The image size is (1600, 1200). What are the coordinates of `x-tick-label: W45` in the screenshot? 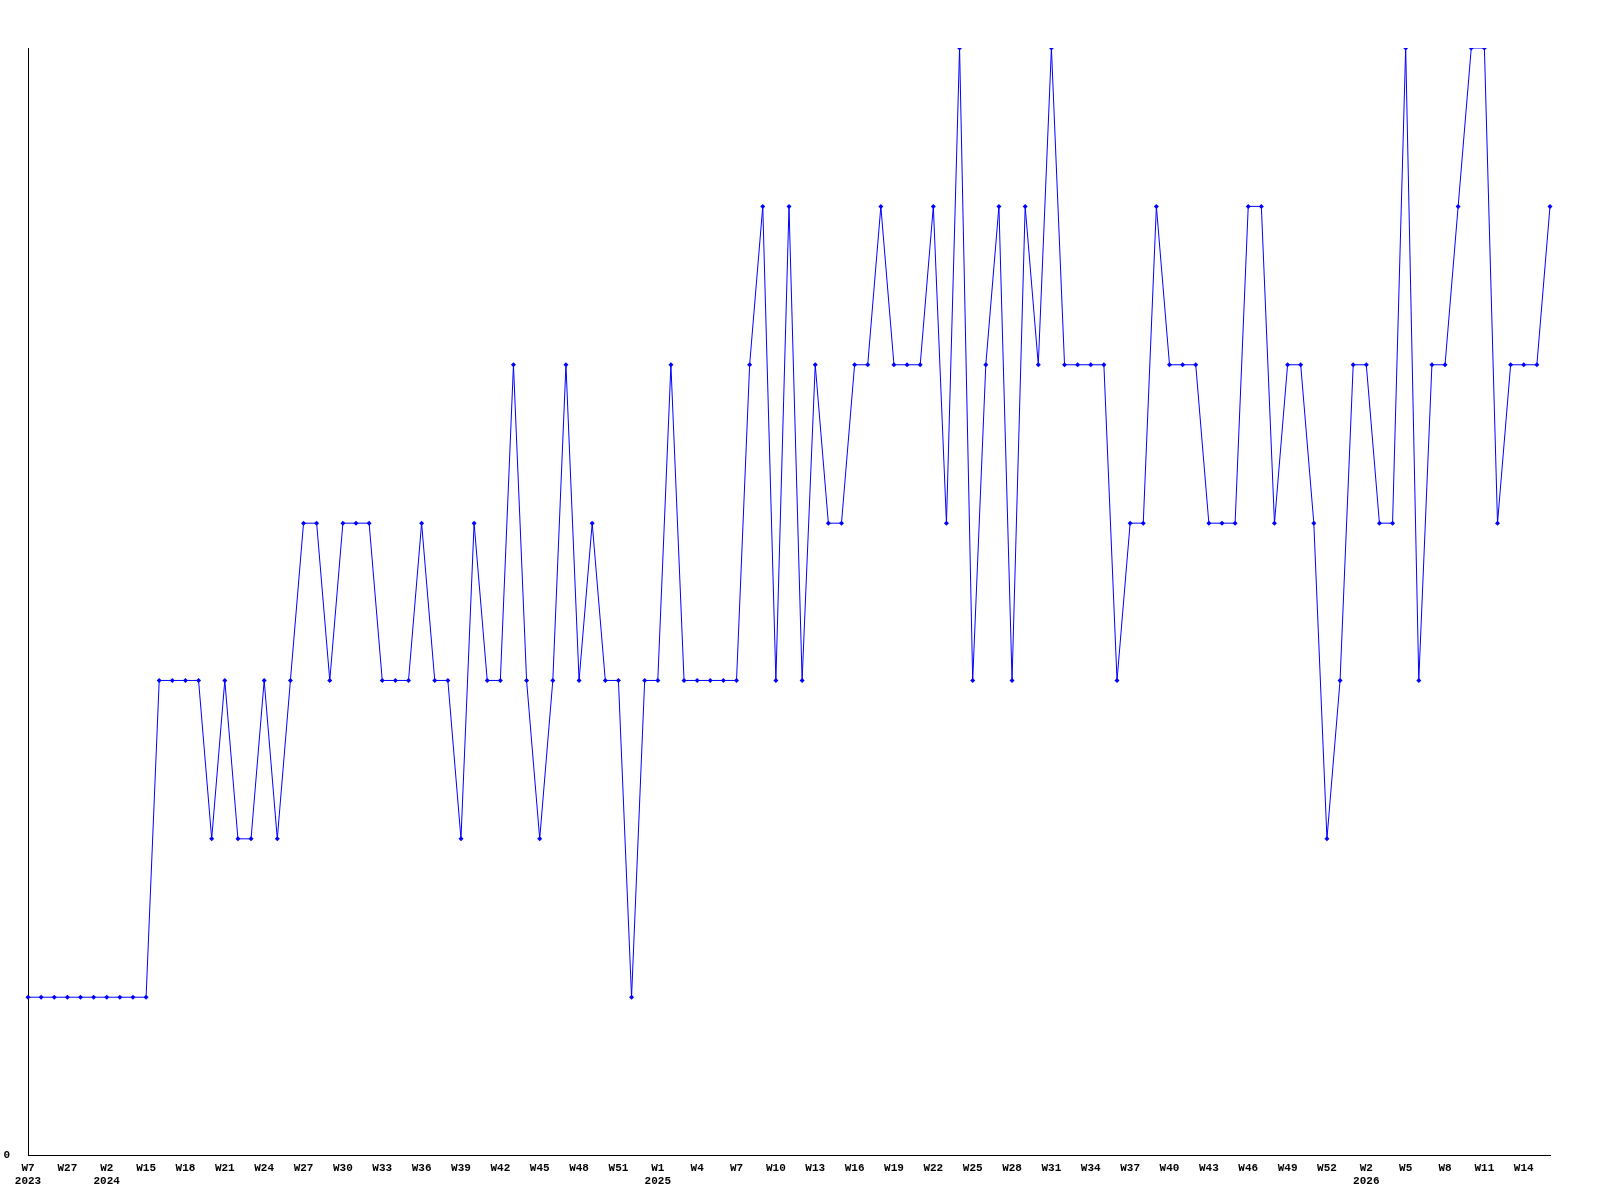 It's located at (539, 1167).